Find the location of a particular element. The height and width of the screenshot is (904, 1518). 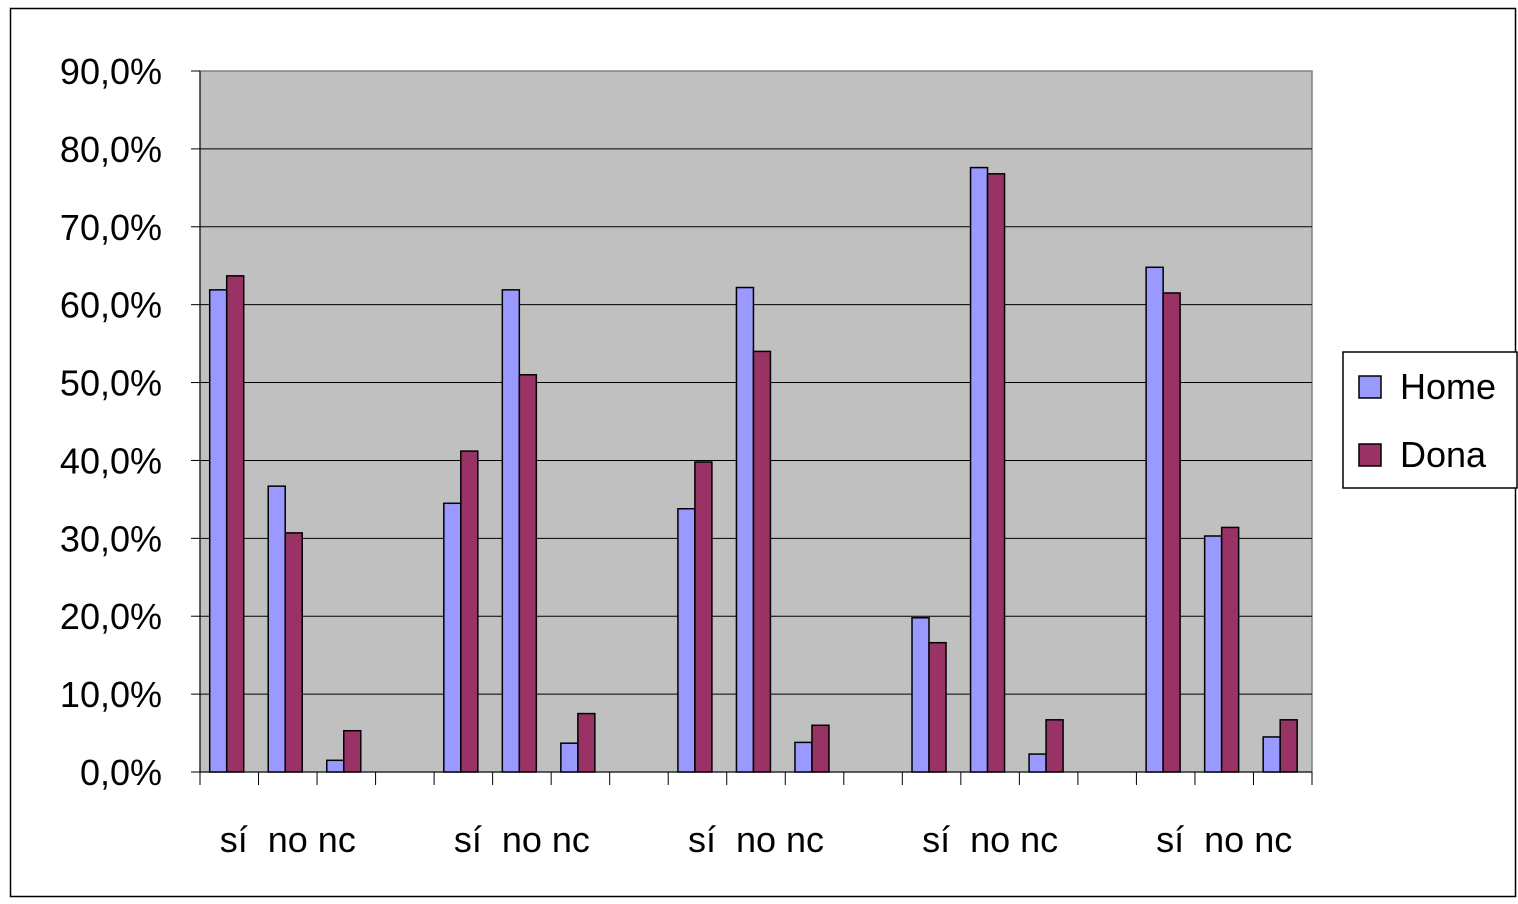

y-tick-label: 40,0% is located at coordinates (111, 460).